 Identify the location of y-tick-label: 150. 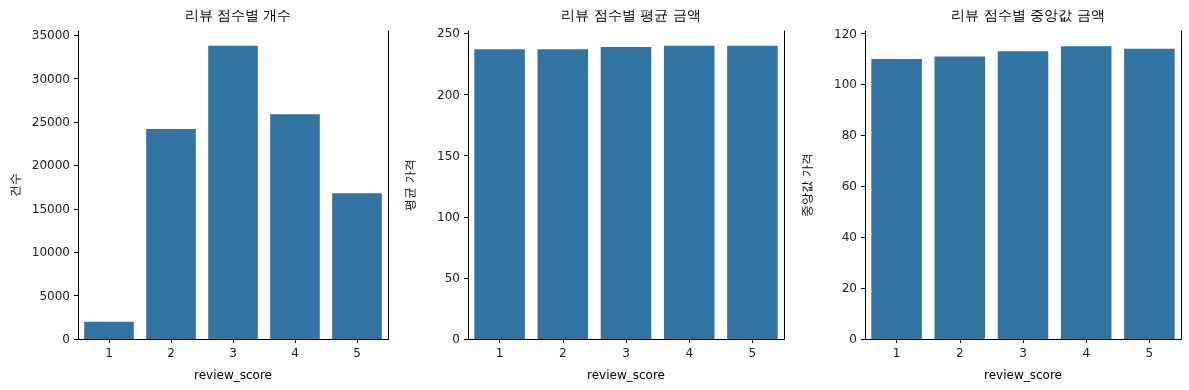
(449, 155).